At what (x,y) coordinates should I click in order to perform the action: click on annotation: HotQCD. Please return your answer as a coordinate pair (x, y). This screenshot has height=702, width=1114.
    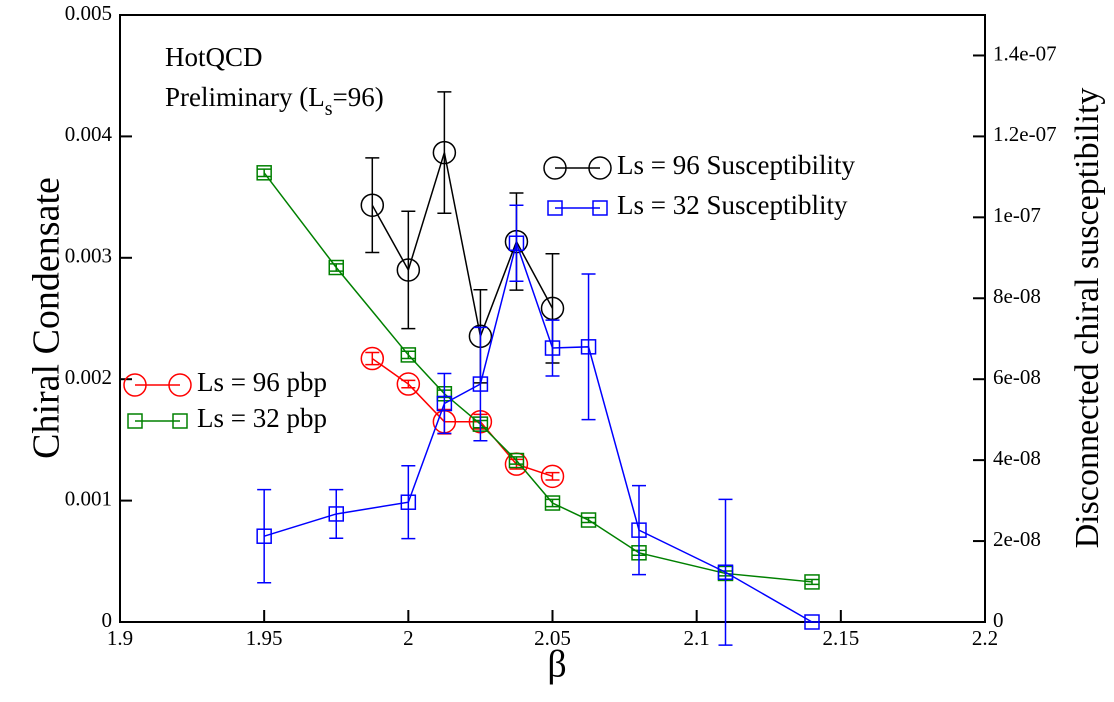
    Looking at the image, I should click on (214, 57).